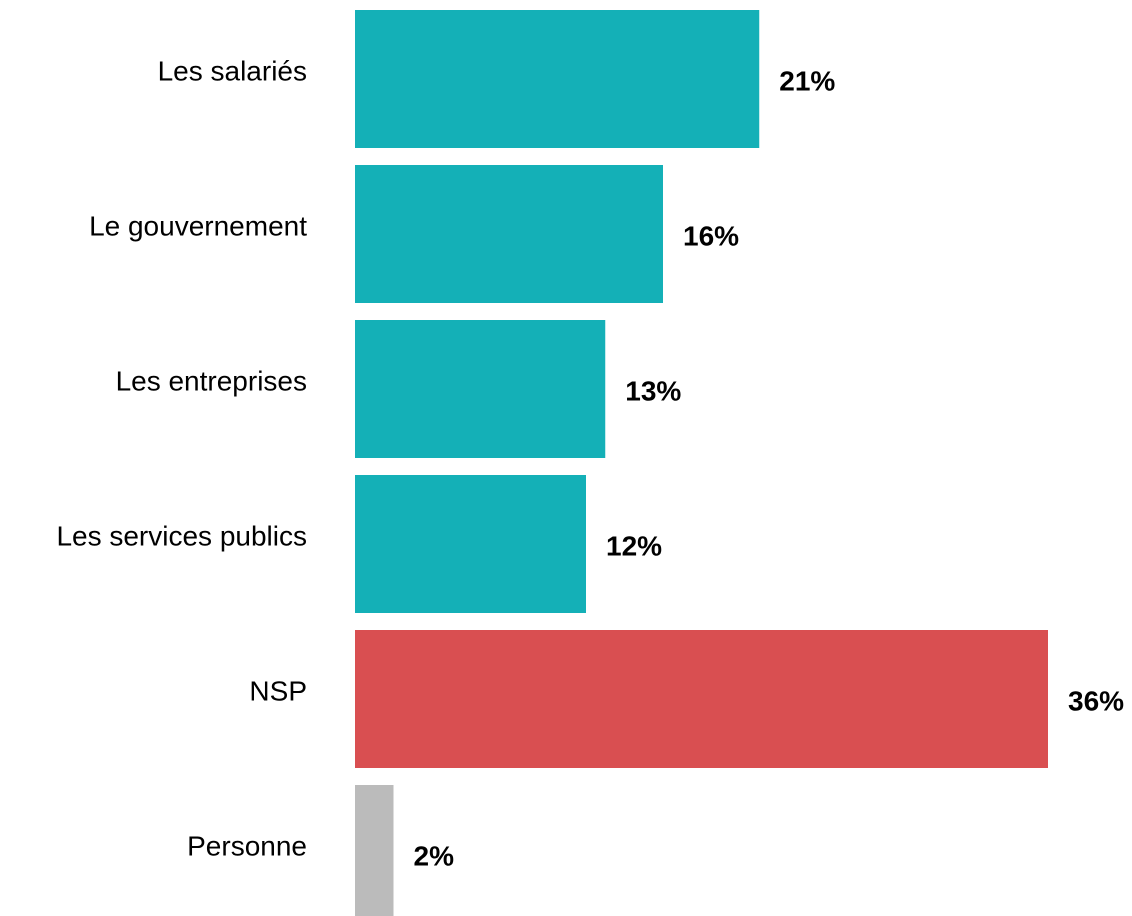 This screenshot has width=1132, height=916. Describe the element at coordinates (232, 70) in the screenshot. I see `category-label: Les salariés` at that location.